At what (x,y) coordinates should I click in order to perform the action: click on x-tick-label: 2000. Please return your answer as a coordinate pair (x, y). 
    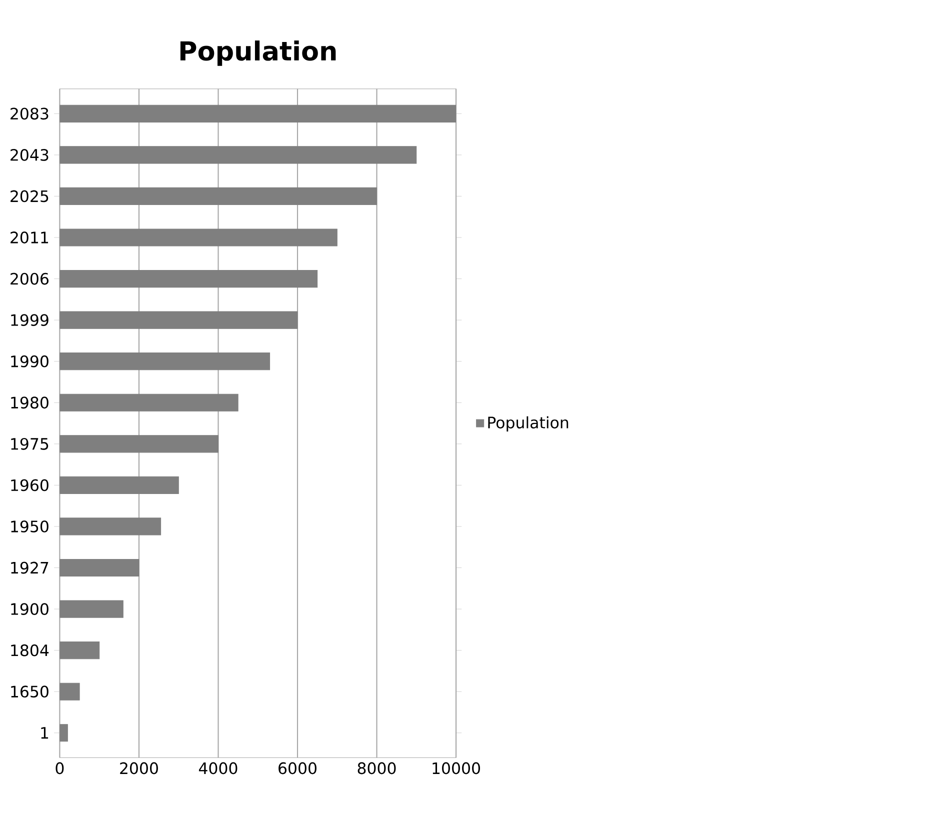
    Looking at the image, I should click on (139, 768).